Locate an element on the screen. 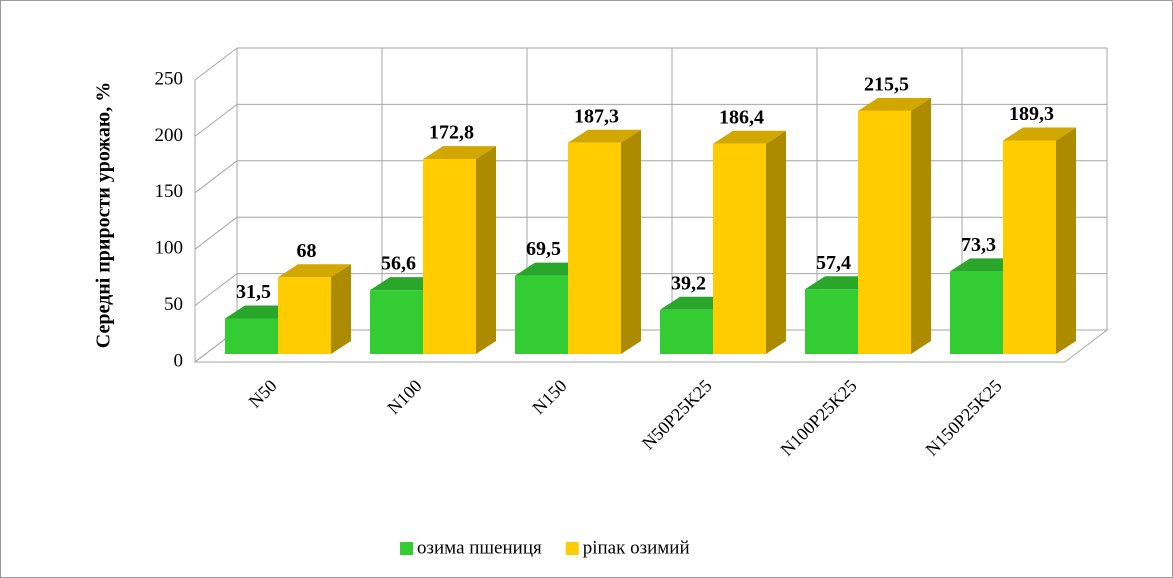 Image resolution: width=1173 pixels, height=578 pixels. legend-label: ріпак озимий is located at coordinates (636, 547).